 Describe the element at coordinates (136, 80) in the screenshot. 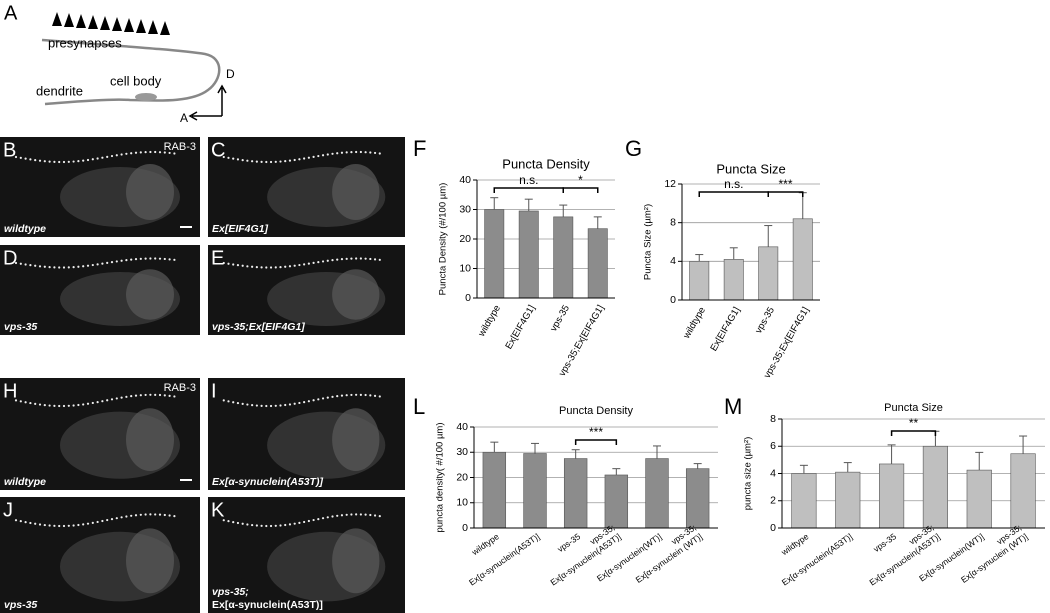

I see `label-cell-body: cell body` at that location.